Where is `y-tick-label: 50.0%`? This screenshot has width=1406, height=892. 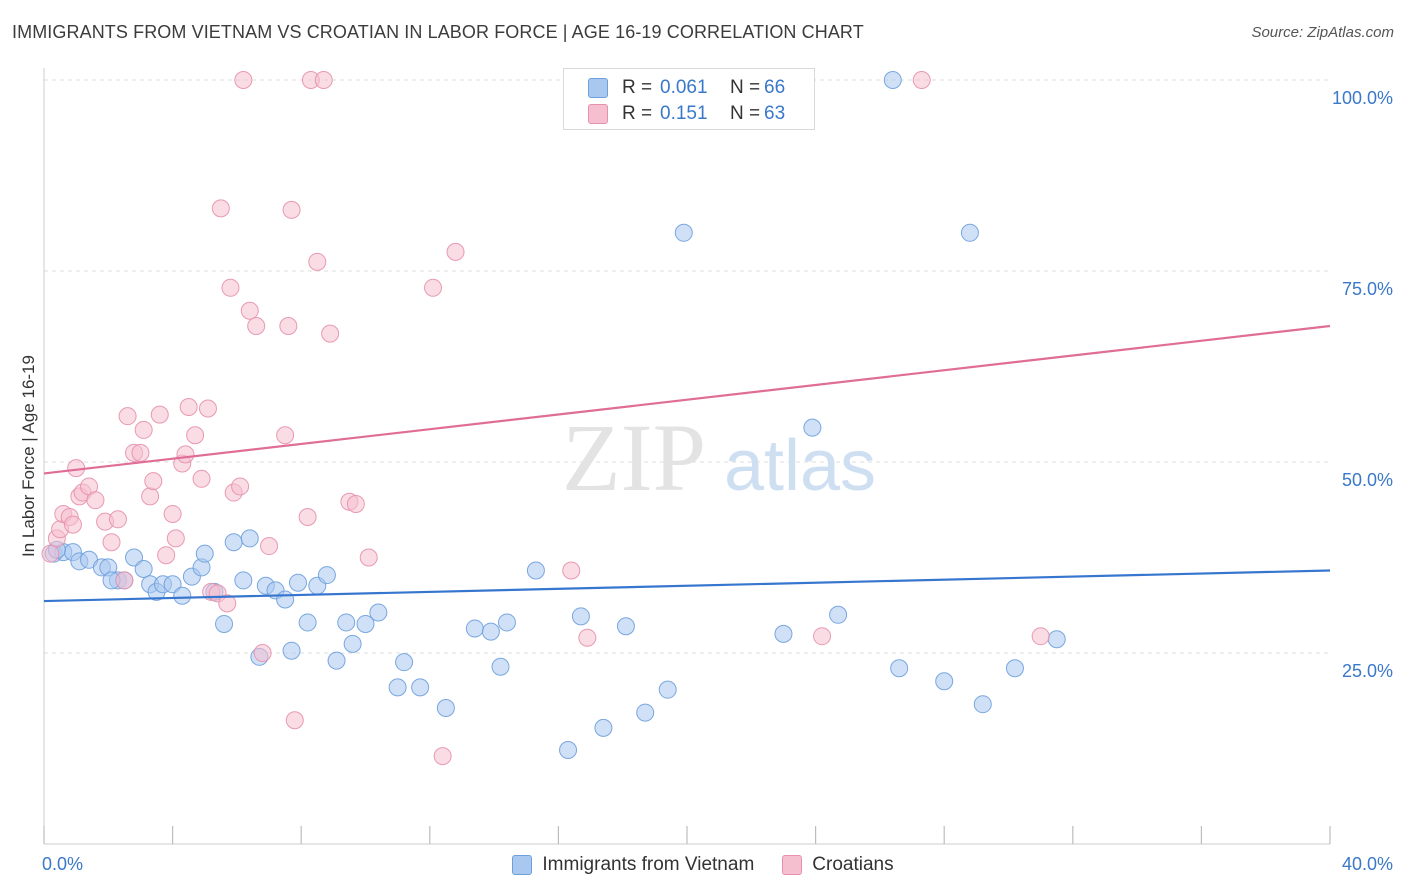 y-tick-label: 50.0% is located at coordinates (1367, 480).